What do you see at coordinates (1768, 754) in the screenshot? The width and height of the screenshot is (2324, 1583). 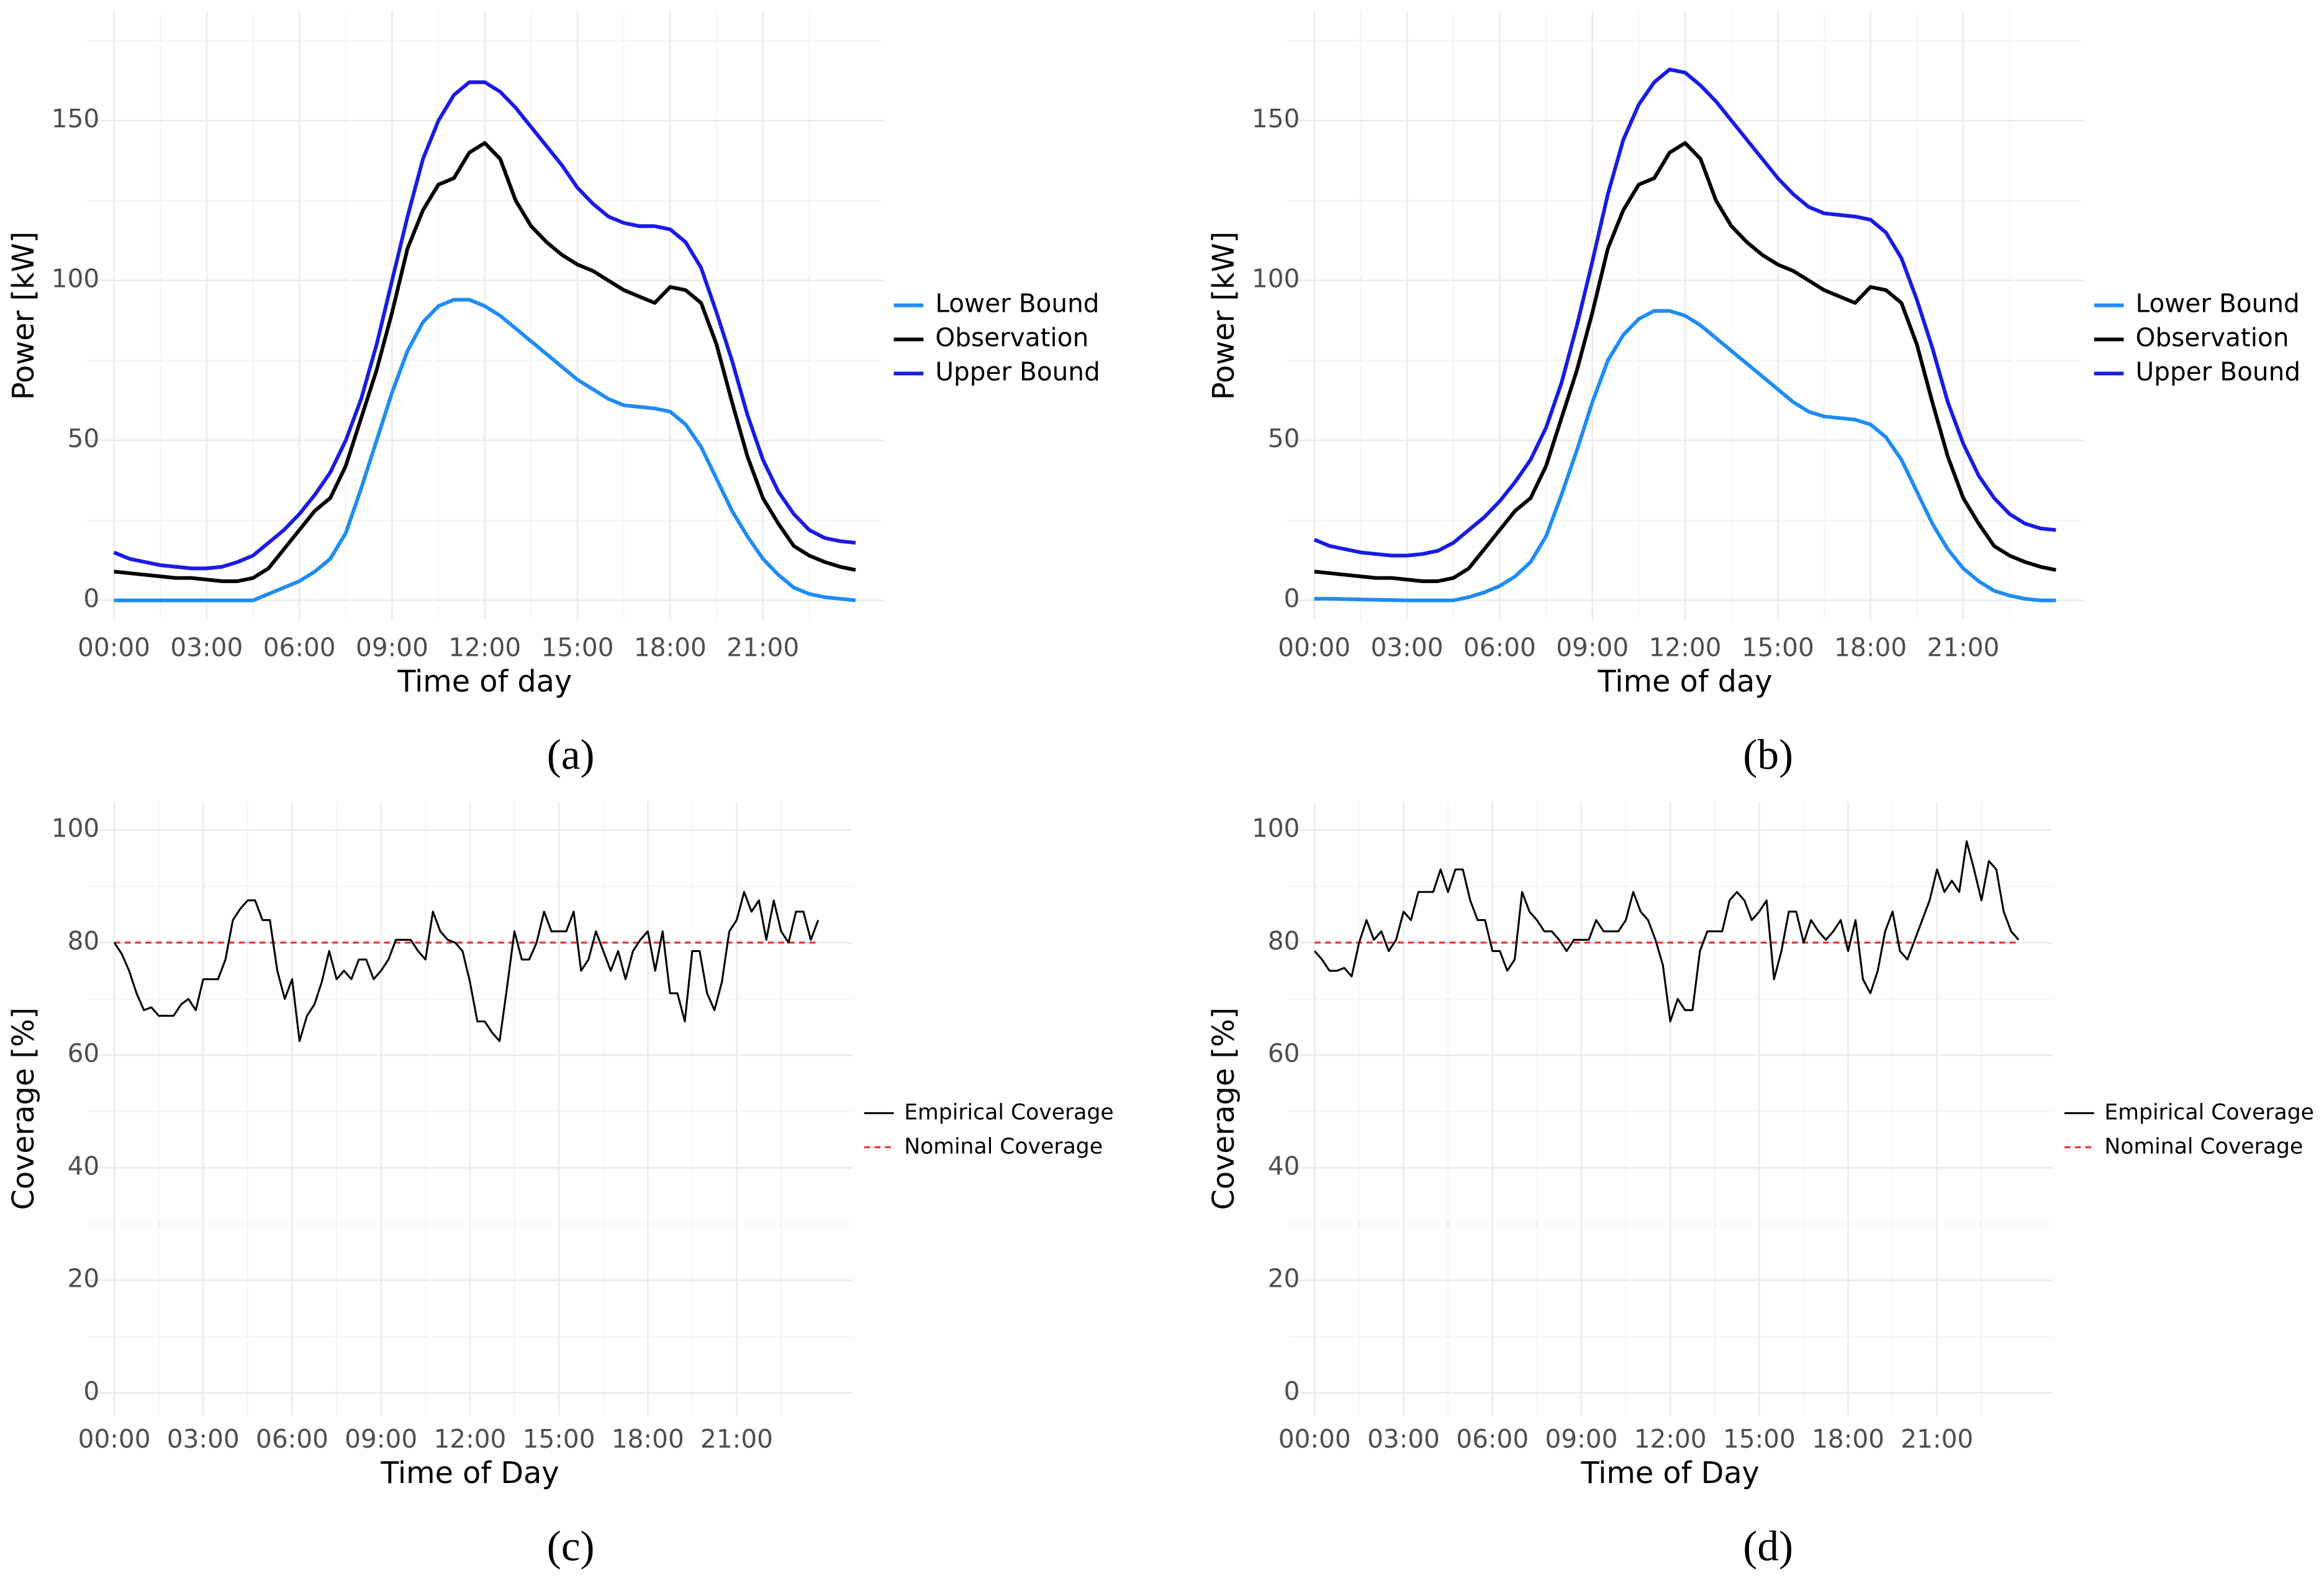 I see `panel-label: (b)` at bounding box center [1768, 754].